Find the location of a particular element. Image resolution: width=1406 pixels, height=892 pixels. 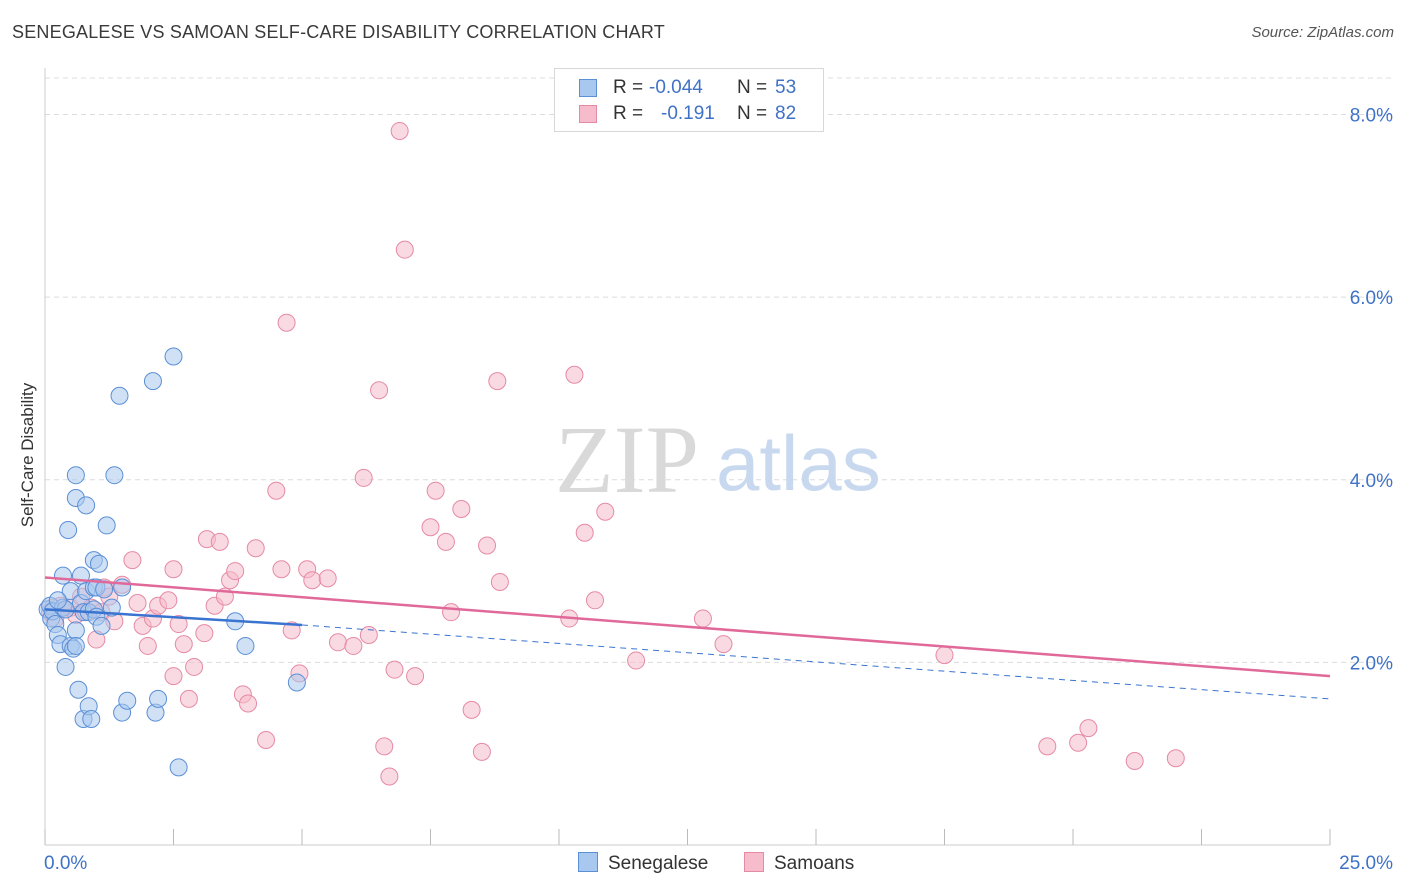

trend-lines is located at coordinates (687, 638).